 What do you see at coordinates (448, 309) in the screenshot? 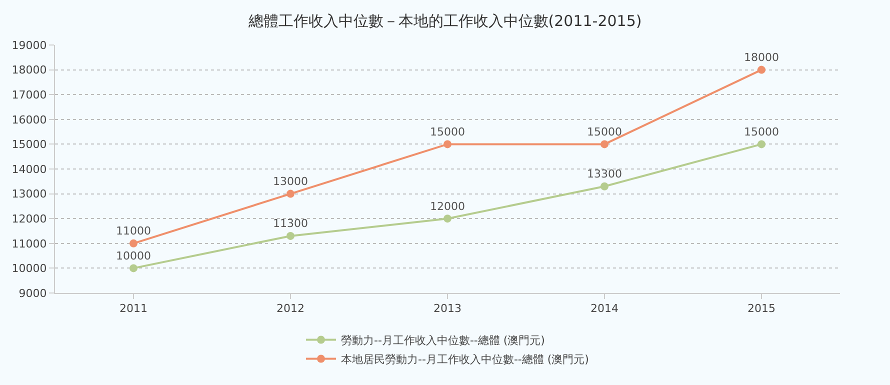
I see `x-tick-label: 2013` at bounding box center [448, 309].